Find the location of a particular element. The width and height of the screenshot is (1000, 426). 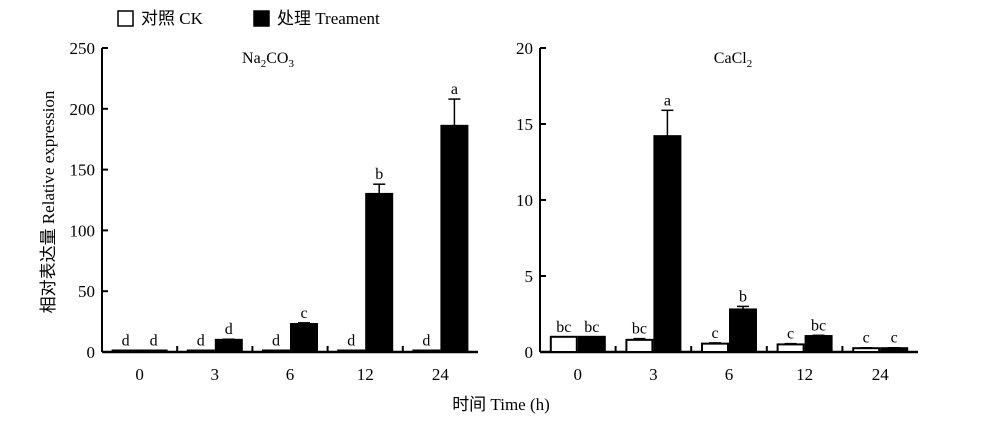

title-text: Na is located at coordinates (251, 58).